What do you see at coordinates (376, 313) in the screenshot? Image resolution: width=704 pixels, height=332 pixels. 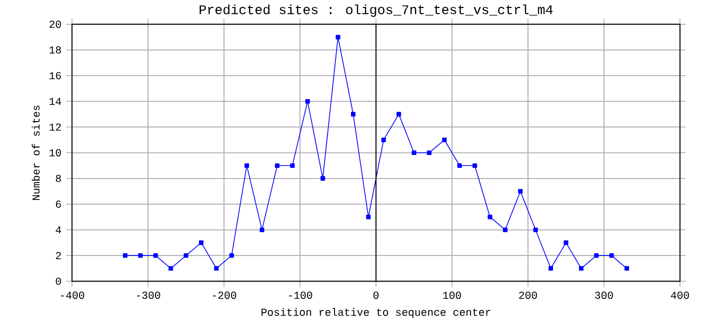 I see `x-axis-title: Position relative to sequence center` at bounding box center [376, 313].